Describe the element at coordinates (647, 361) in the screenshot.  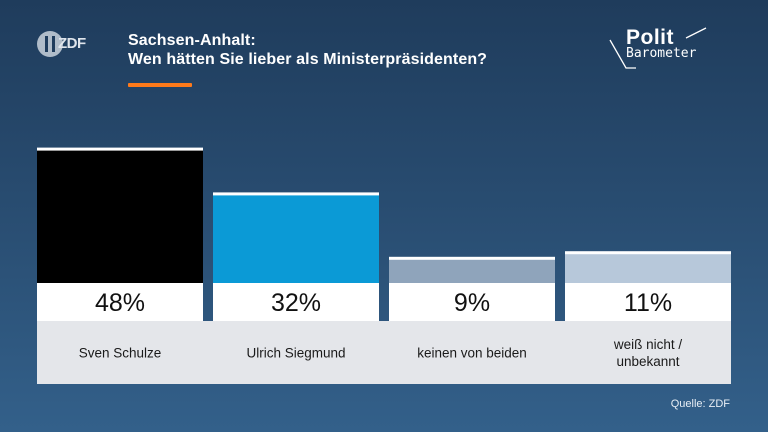
I see `category-label: unbekannt` at that location.